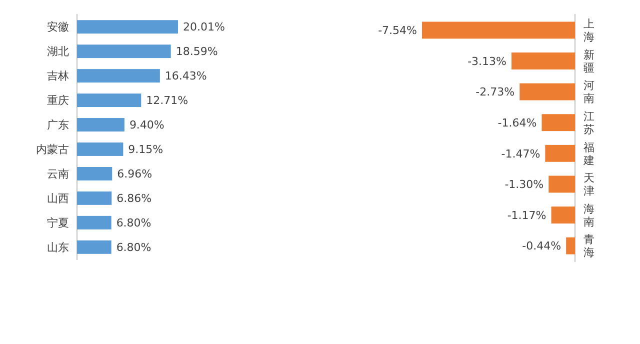 Image resolution: width=640 pixels, height=344 pixels. I want to click on data-label: -3.13%, so click(487, 61).